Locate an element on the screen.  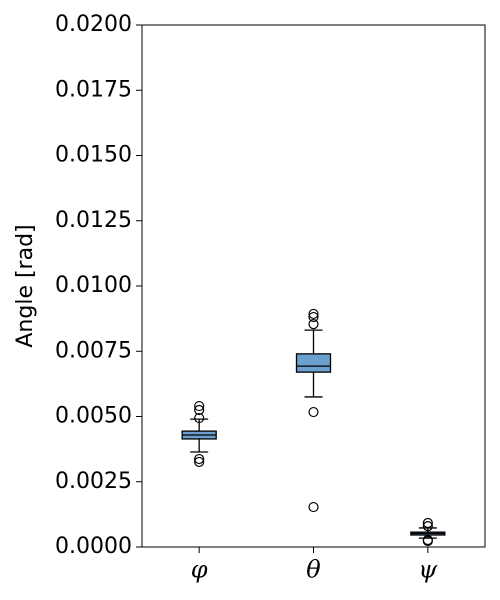
x-tick-label: ψ is located at coordinates (428, 570).